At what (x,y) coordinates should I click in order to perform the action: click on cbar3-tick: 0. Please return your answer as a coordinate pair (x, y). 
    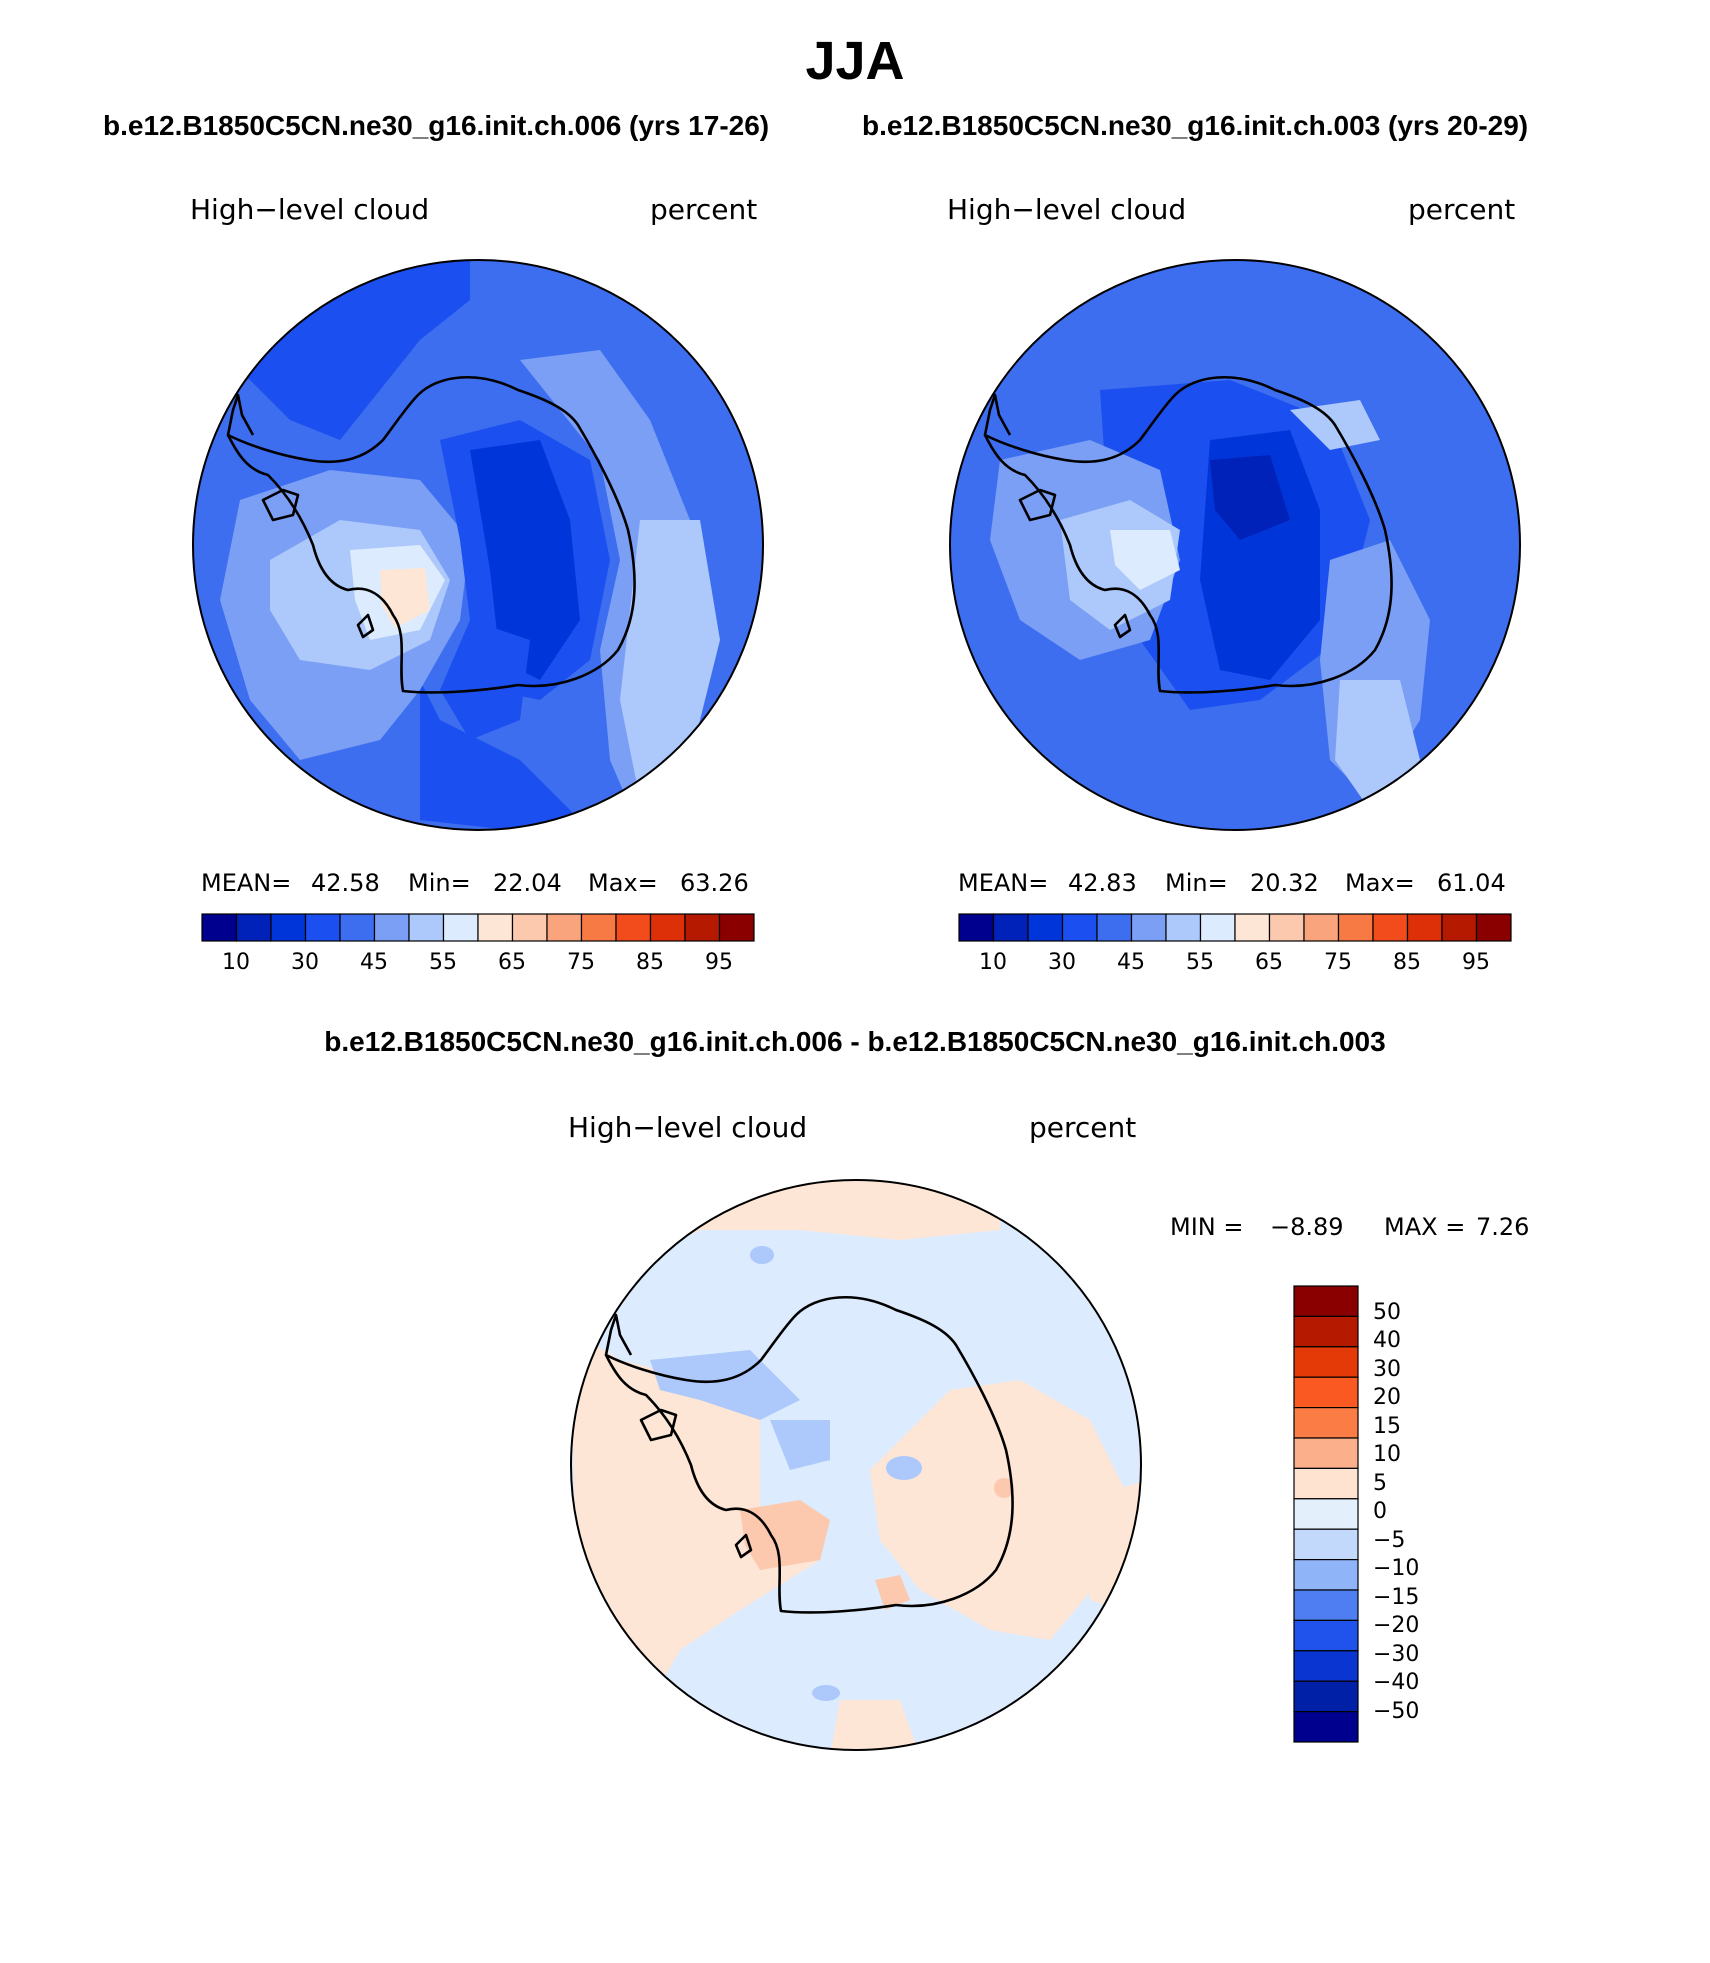
    Looking at the image, I should click on (1380, 1511).